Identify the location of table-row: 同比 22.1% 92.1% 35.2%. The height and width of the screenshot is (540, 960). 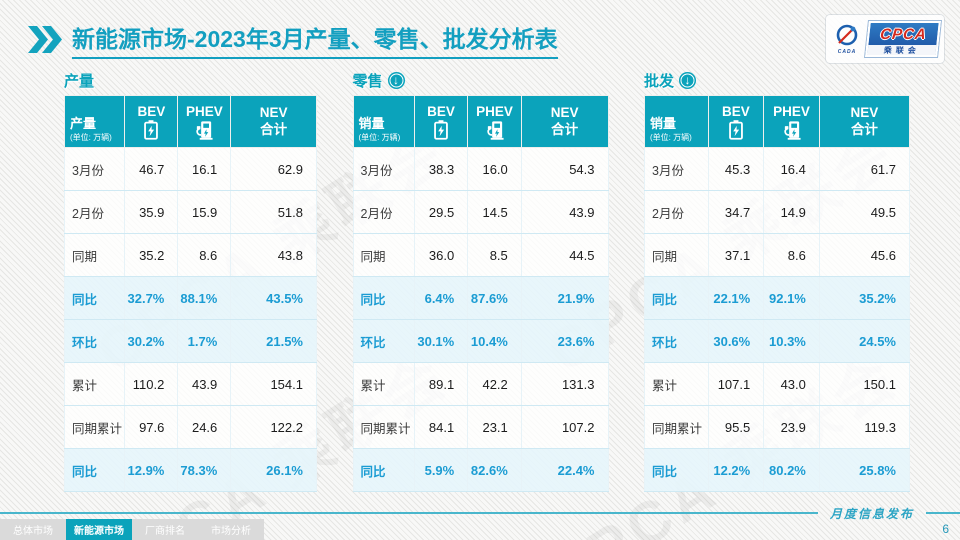
(777, 298).